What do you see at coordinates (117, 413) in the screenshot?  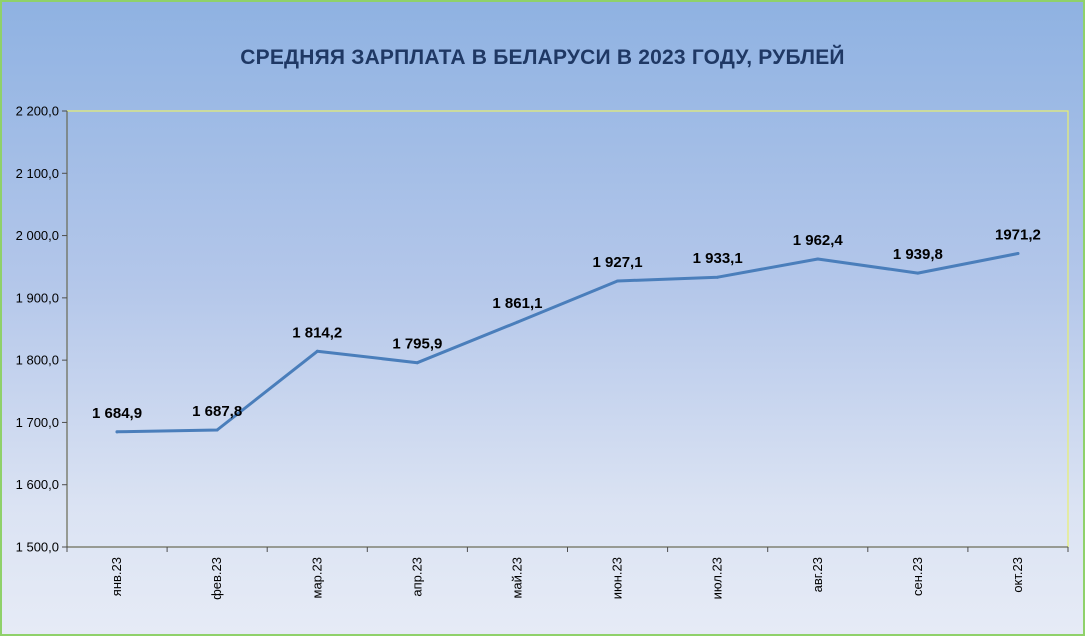 I see `data-label: 1 684,9` at bounding box center [117, 413].